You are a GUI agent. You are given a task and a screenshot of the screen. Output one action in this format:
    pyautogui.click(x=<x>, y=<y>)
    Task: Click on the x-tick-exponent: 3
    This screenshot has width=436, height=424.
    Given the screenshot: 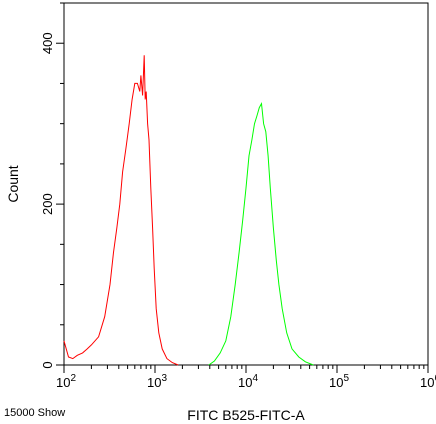 What is the action you would take?
    pyautogui.click(x=164, y=378)
    